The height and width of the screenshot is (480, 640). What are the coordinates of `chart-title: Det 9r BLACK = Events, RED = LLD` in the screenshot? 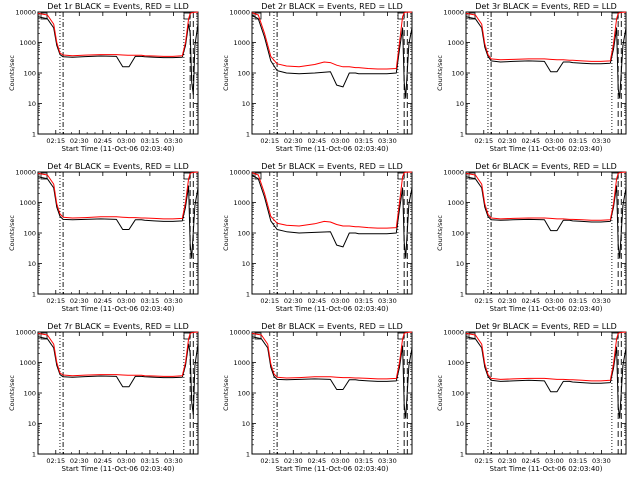 It's located at (546, 326).